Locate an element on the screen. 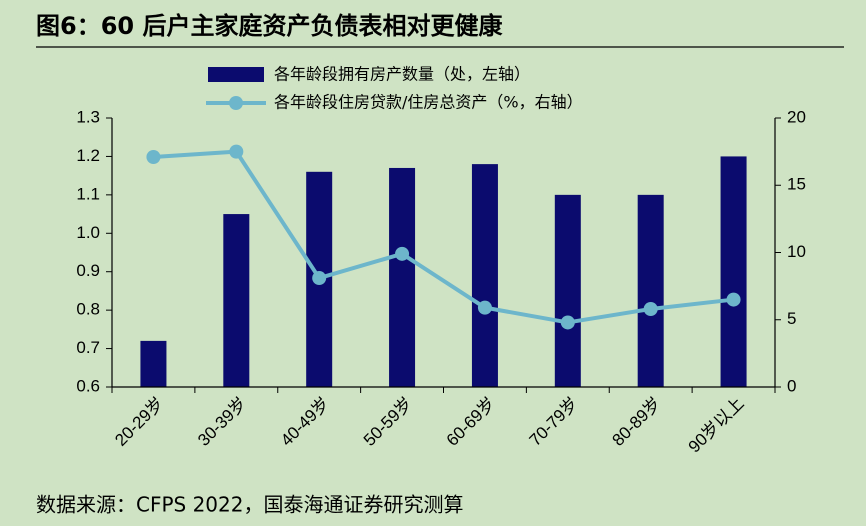  y-tick-label: 1.1 is located at coordinates (88, 193).